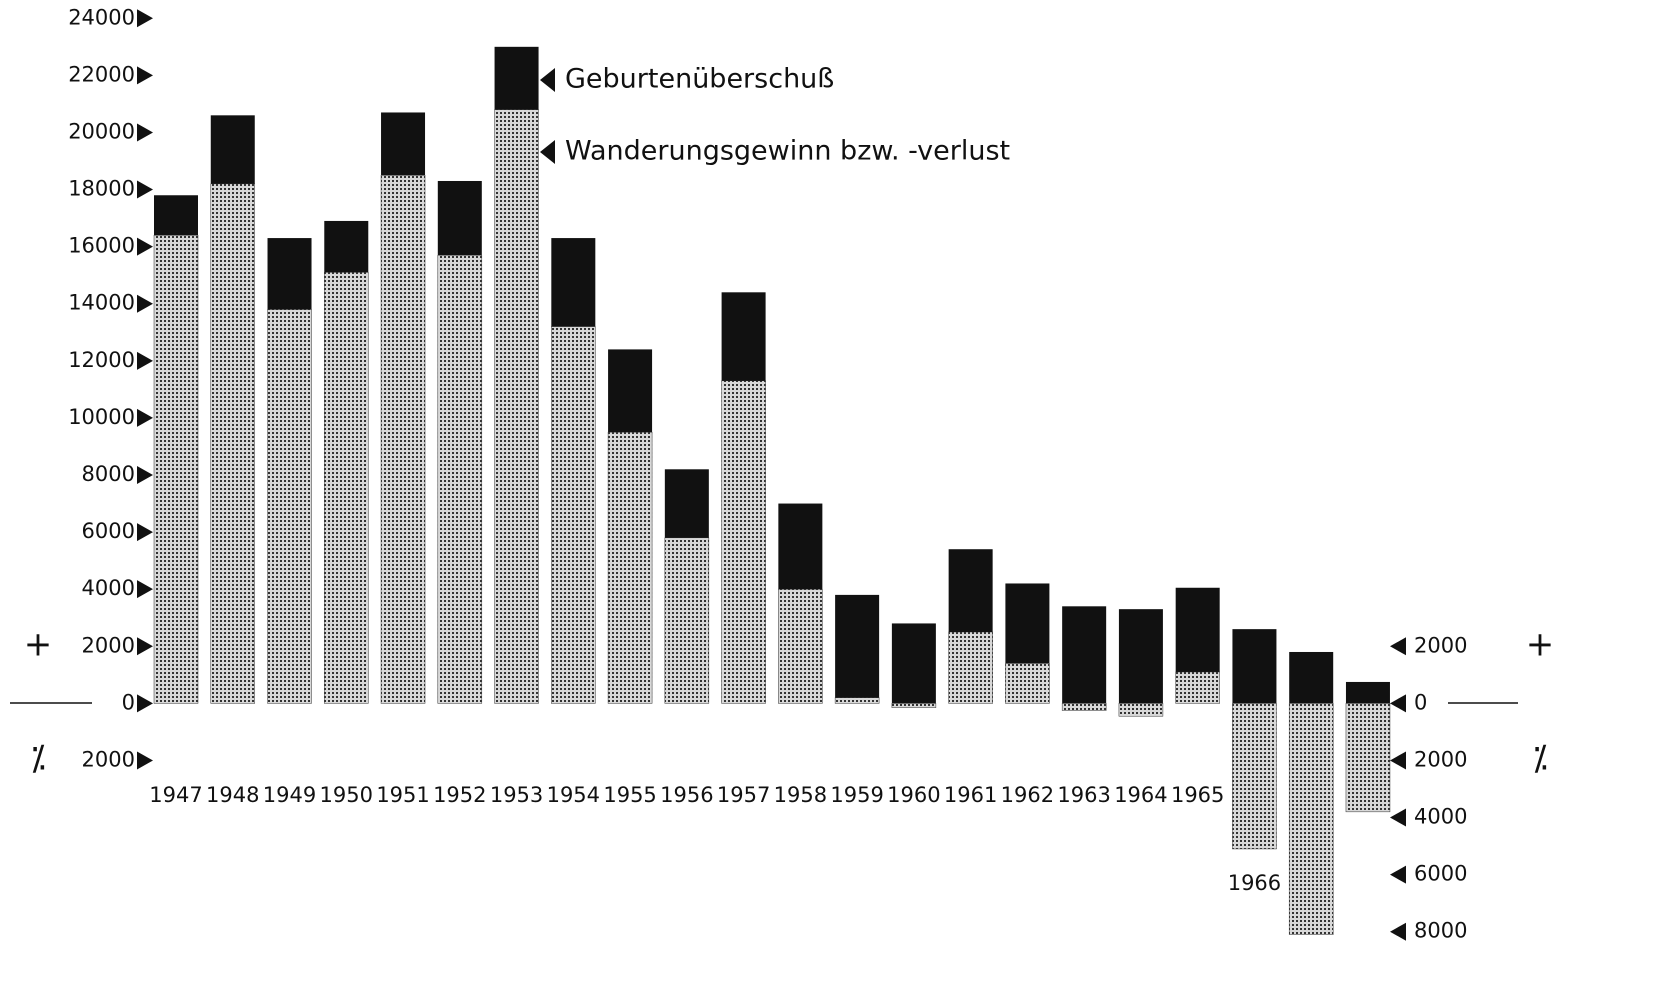 This screenshot has height=994, width=1656. Describe the element at coordinates (573, 795) in the screenshot. I see `x-tick-label: 1954` at that location.